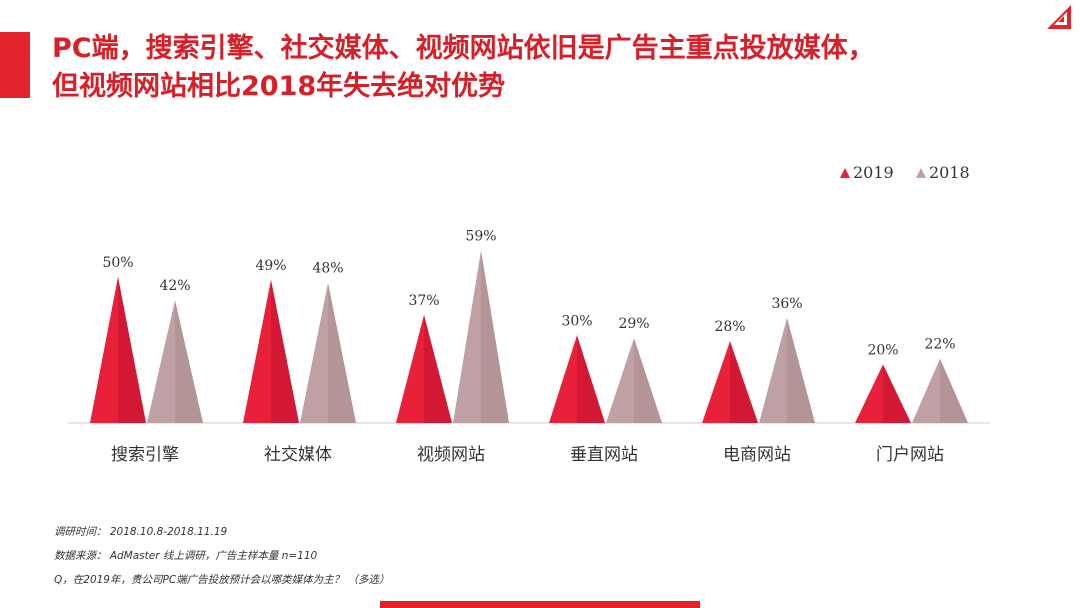 This screenshot has height=608, width=1080. What do you see at coordinates (186, 556) in the screenshot?
I see `data-source: 数据来源： AdMaster 线上调研，广告主样本量 n=110` at bounding box center [186, 556].